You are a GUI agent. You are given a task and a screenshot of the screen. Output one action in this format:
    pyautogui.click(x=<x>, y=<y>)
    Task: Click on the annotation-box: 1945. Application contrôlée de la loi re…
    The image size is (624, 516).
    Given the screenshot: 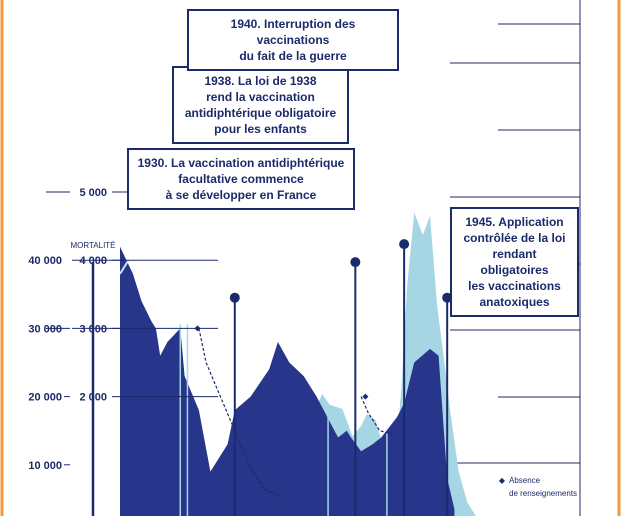 What is the action you would take?
    pyautogui.click(x=514, y=262)
    